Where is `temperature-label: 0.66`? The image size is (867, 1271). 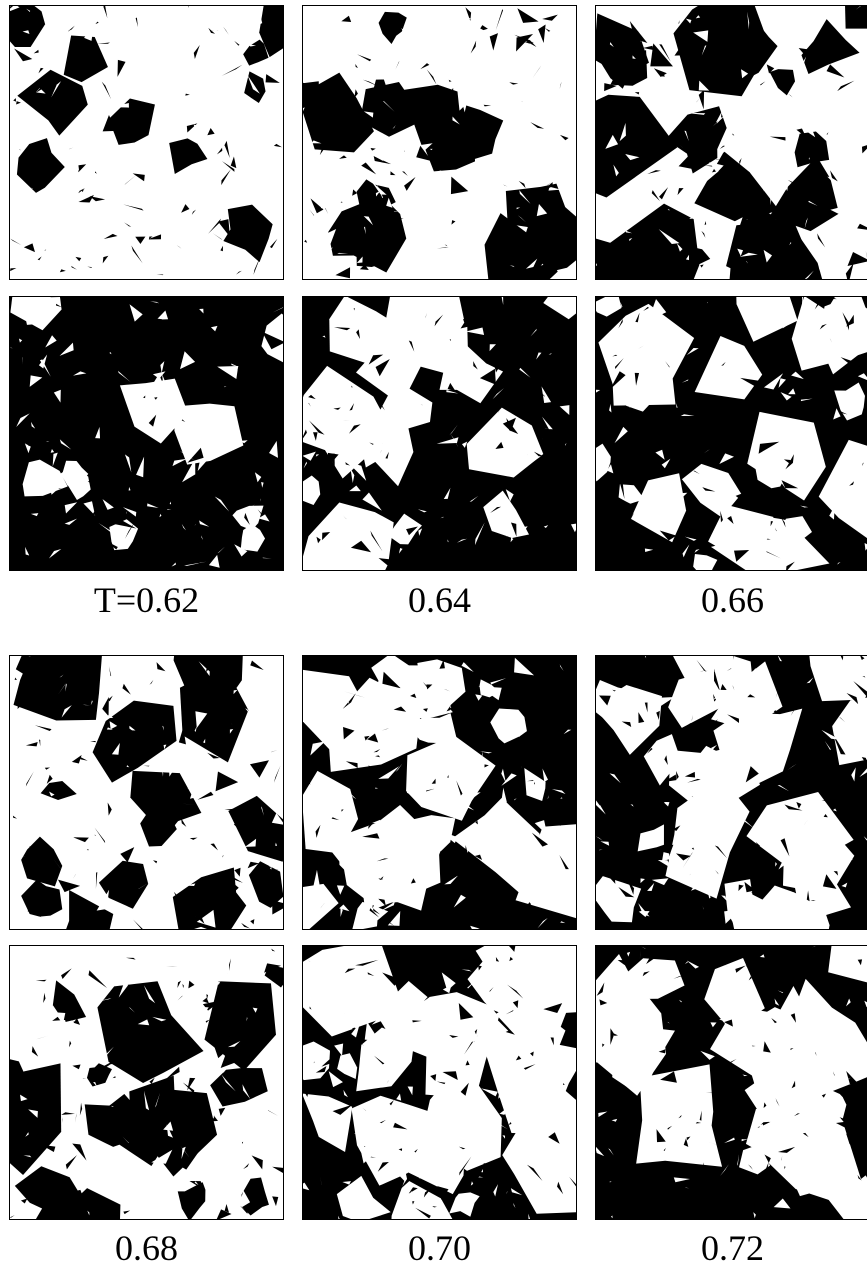 temperature-label: 0.66 is located at coordinates (732, 600).